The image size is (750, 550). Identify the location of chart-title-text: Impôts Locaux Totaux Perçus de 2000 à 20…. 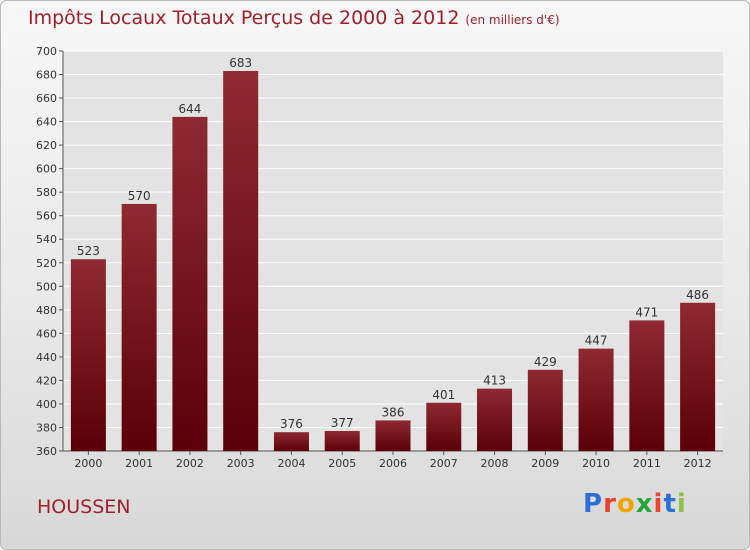
(244, 18).